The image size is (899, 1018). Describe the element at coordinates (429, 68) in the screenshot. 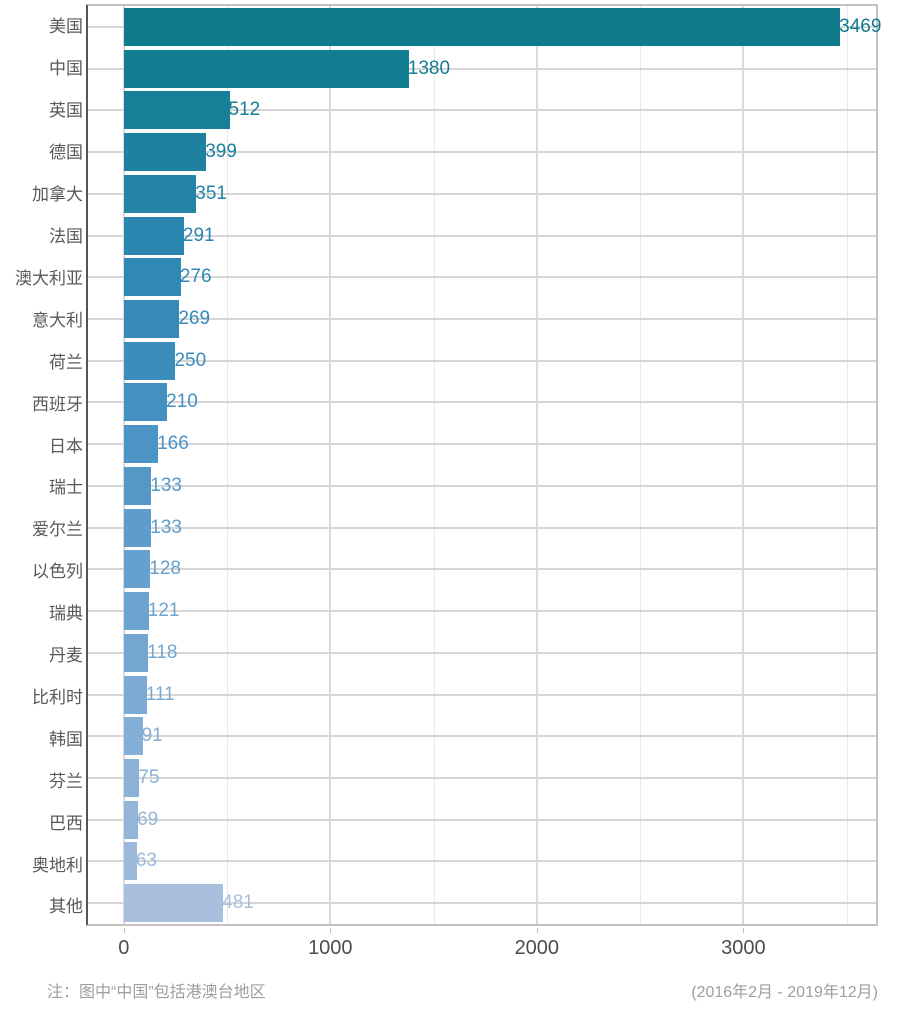

I see `bar-value-label: 1380` at that location.